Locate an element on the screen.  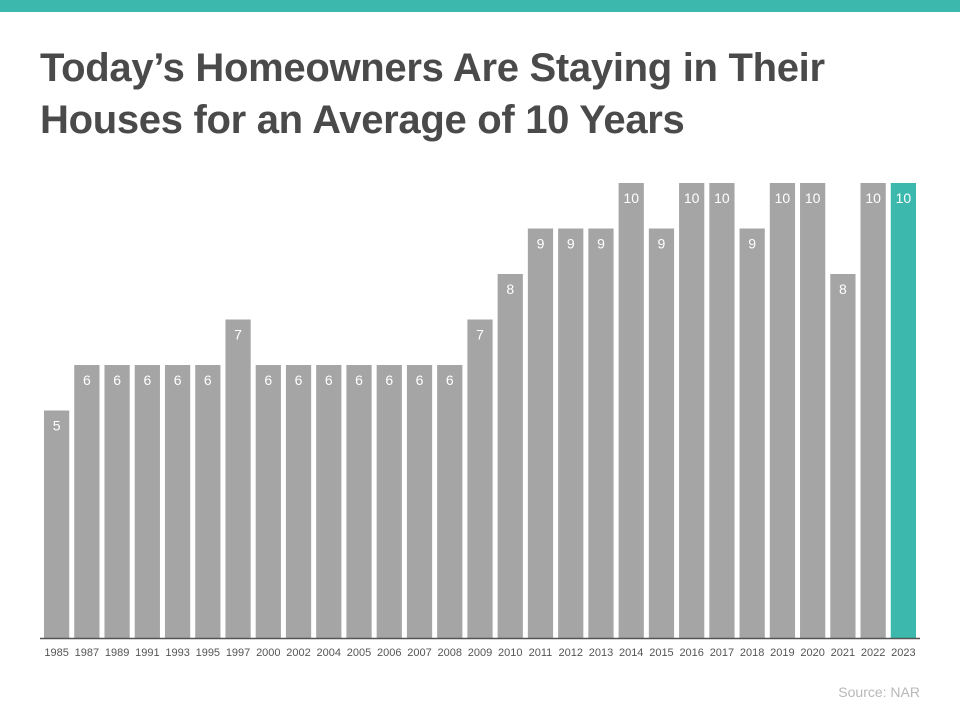
x-tick-label: 2008 is located at coordinates (450, 653).